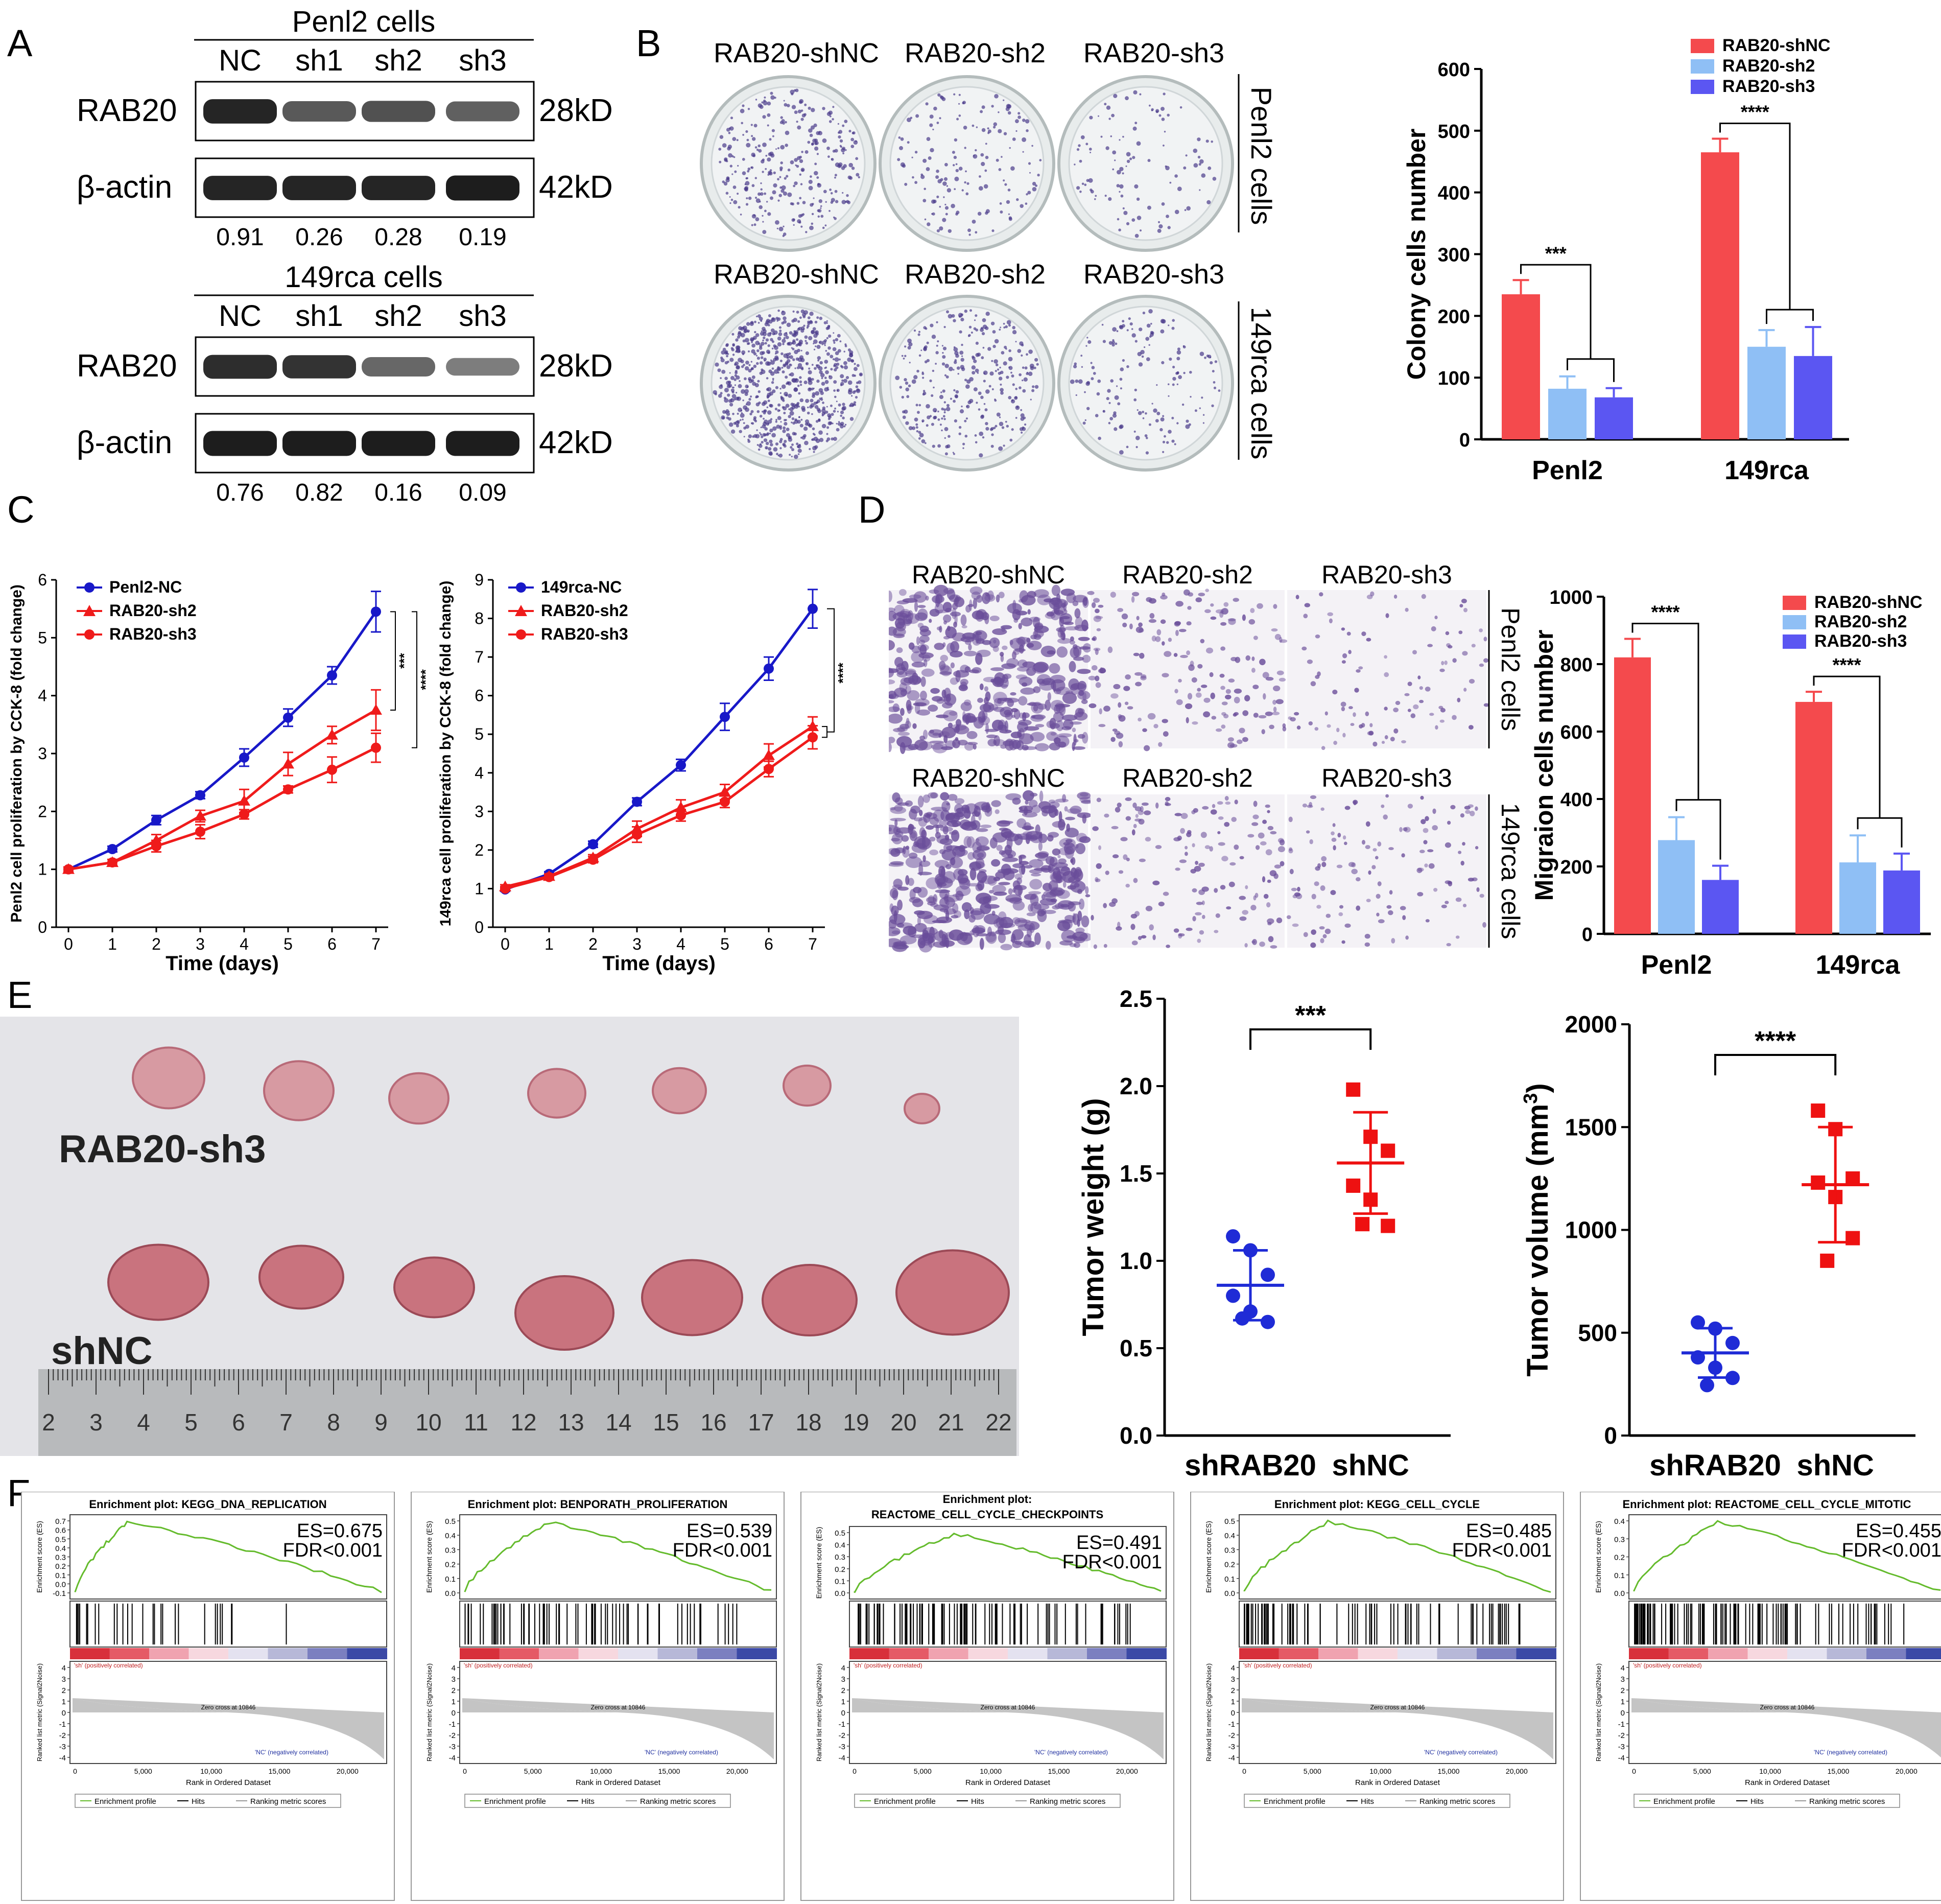 This screenshot has height=1904, width=1941. Describe the element at coordinates (1814, 817) in the screenshot. I see `bar-rab20-shnc` at that location.